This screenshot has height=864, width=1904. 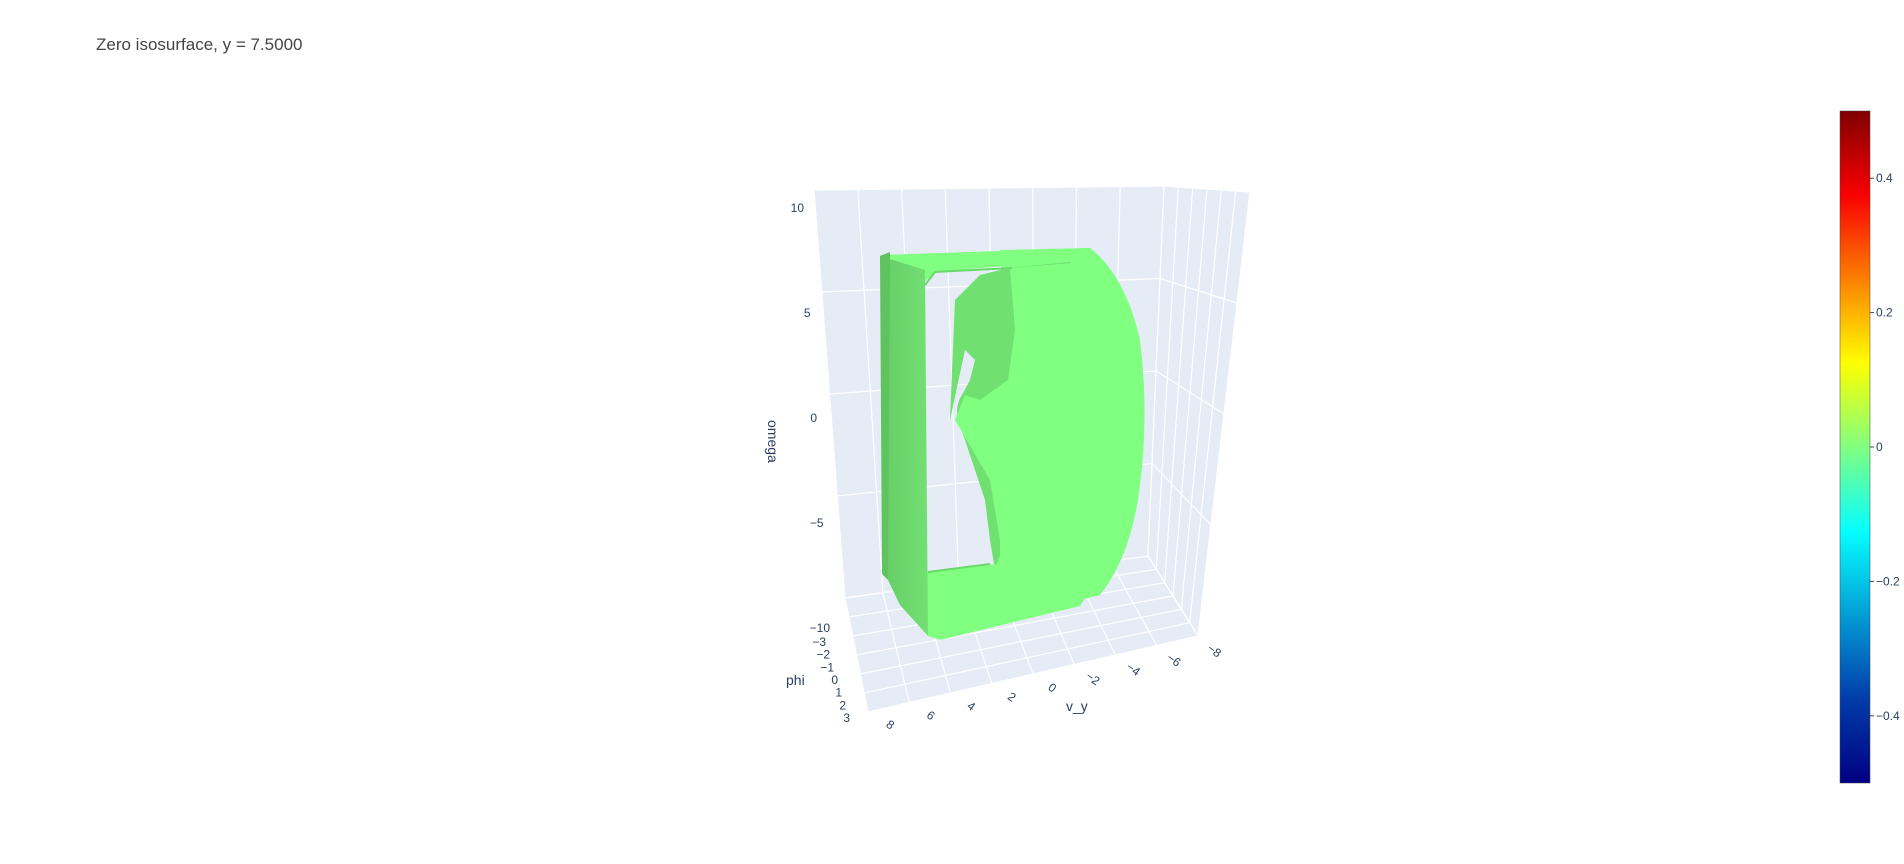 What do you see at coordinates (1077, 706) in the screenshot?
I see `x-axis-title: v_y` at bounding box center [1077, 706].